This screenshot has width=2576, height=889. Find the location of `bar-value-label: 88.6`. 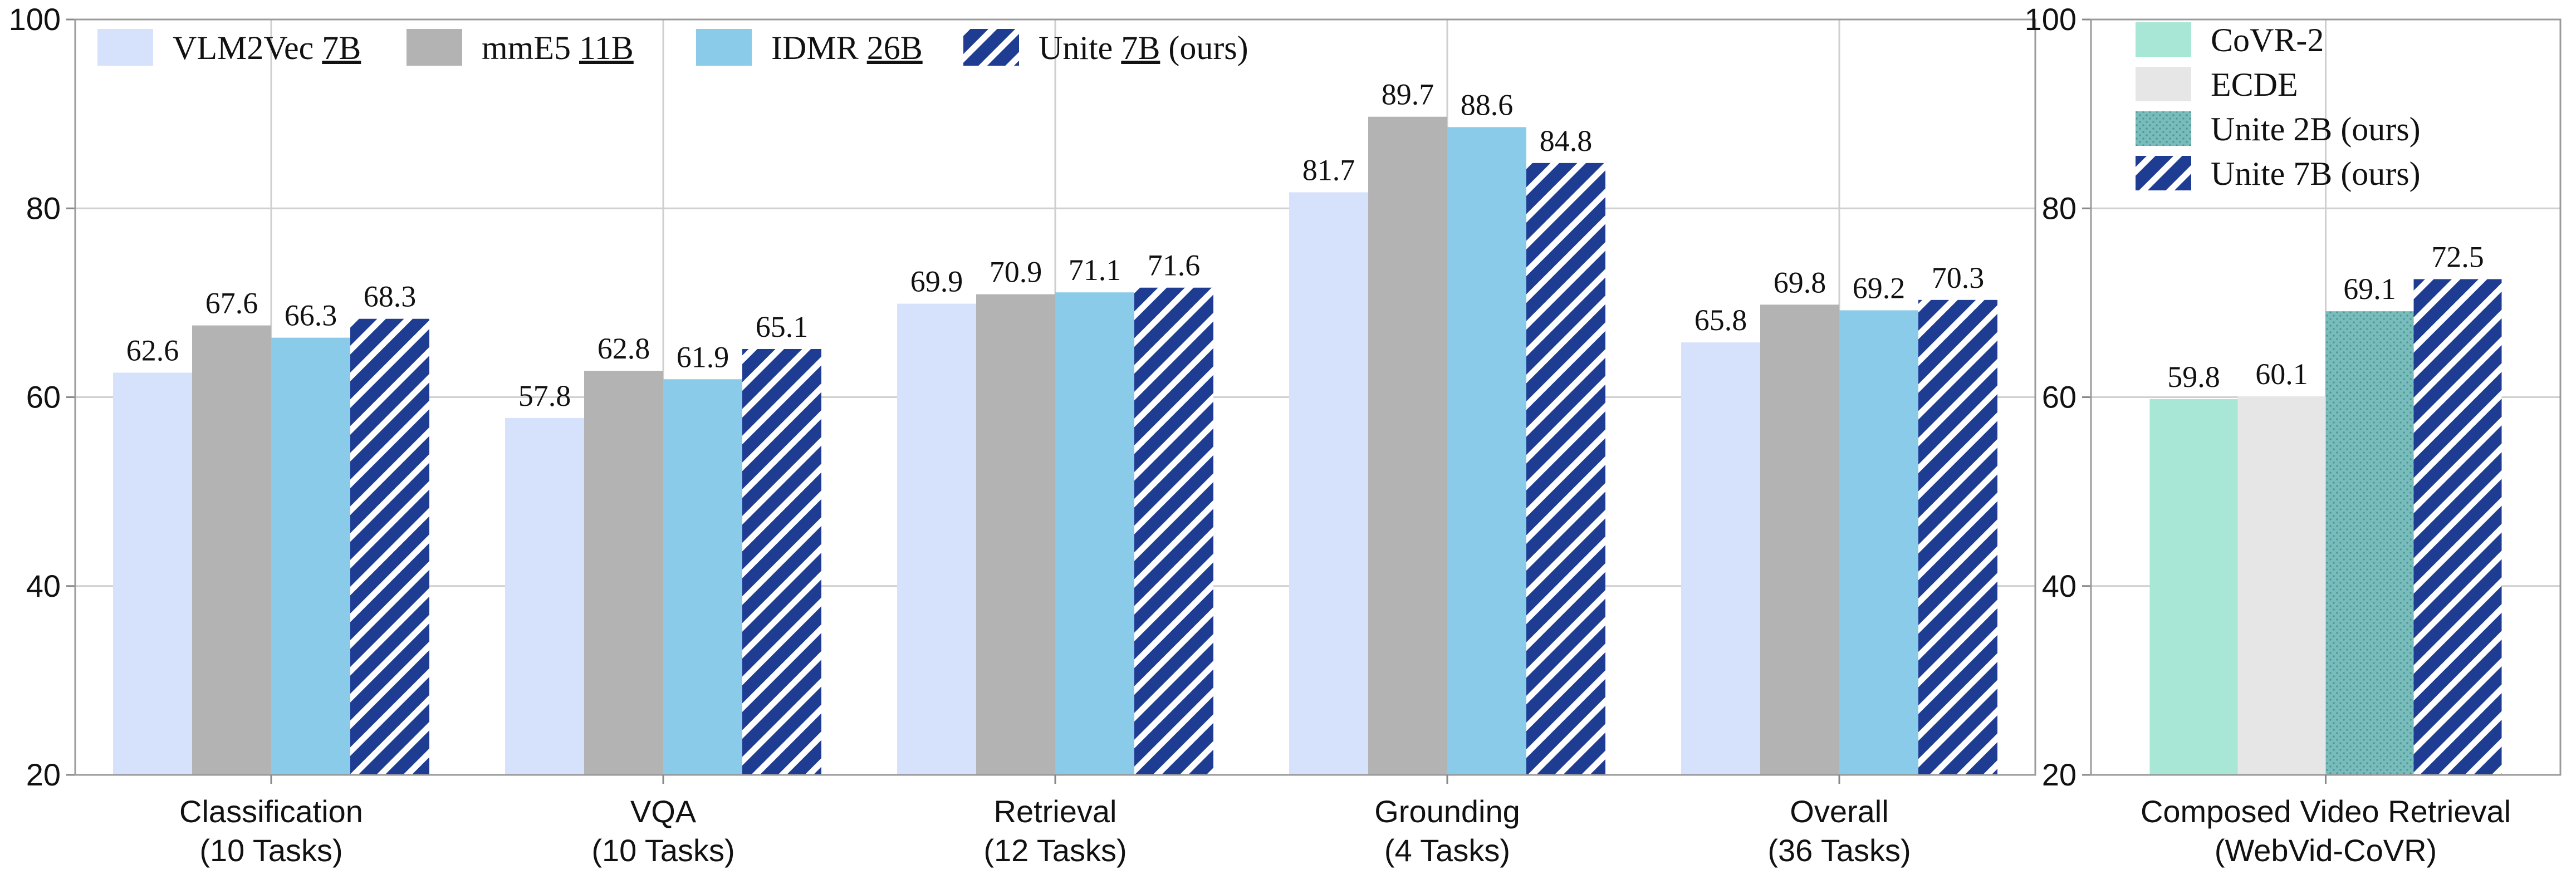

bar-value-label: 88.6 is located at coordinates (1487, 104).